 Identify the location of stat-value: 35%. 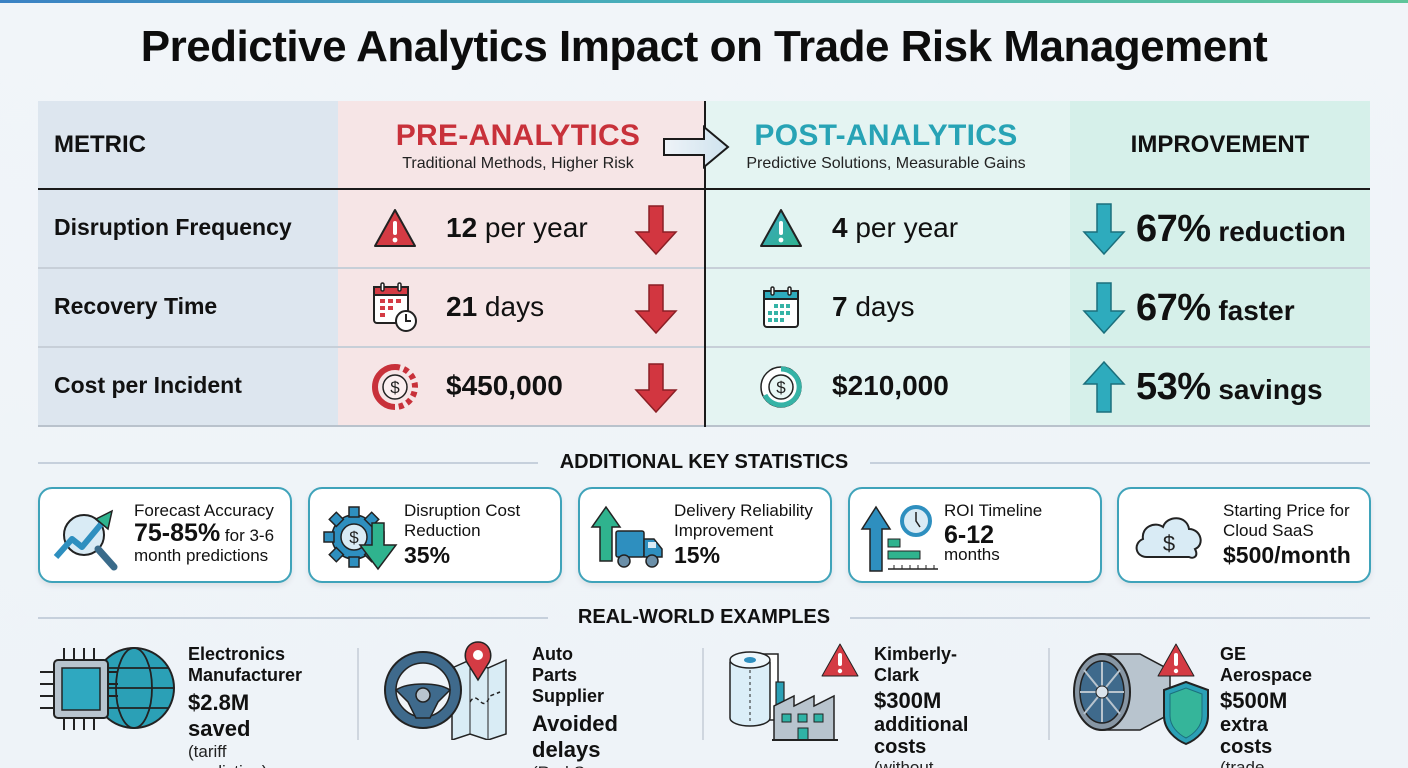
(427, 555).